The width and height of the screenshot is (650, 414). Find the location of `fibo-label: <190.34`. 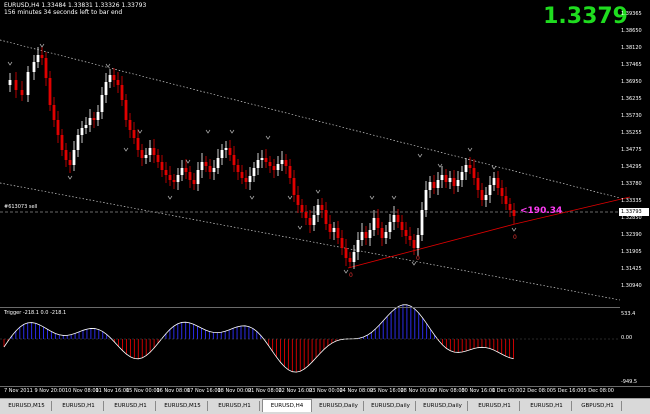

fibo-label: <190.34 is located at coordinates (541, 211).